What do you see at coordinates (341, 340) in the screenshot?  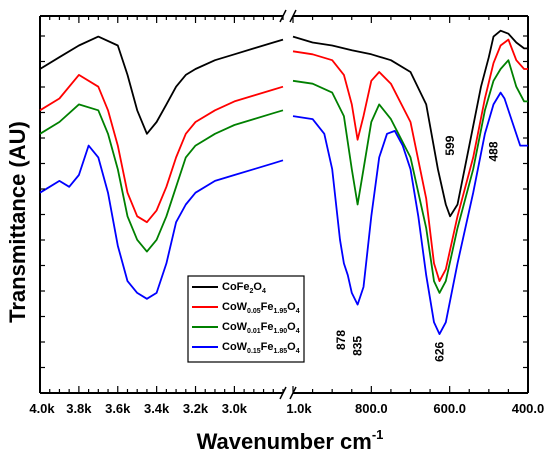 I see `peak-label: 878` at bounding box center [341, 340].